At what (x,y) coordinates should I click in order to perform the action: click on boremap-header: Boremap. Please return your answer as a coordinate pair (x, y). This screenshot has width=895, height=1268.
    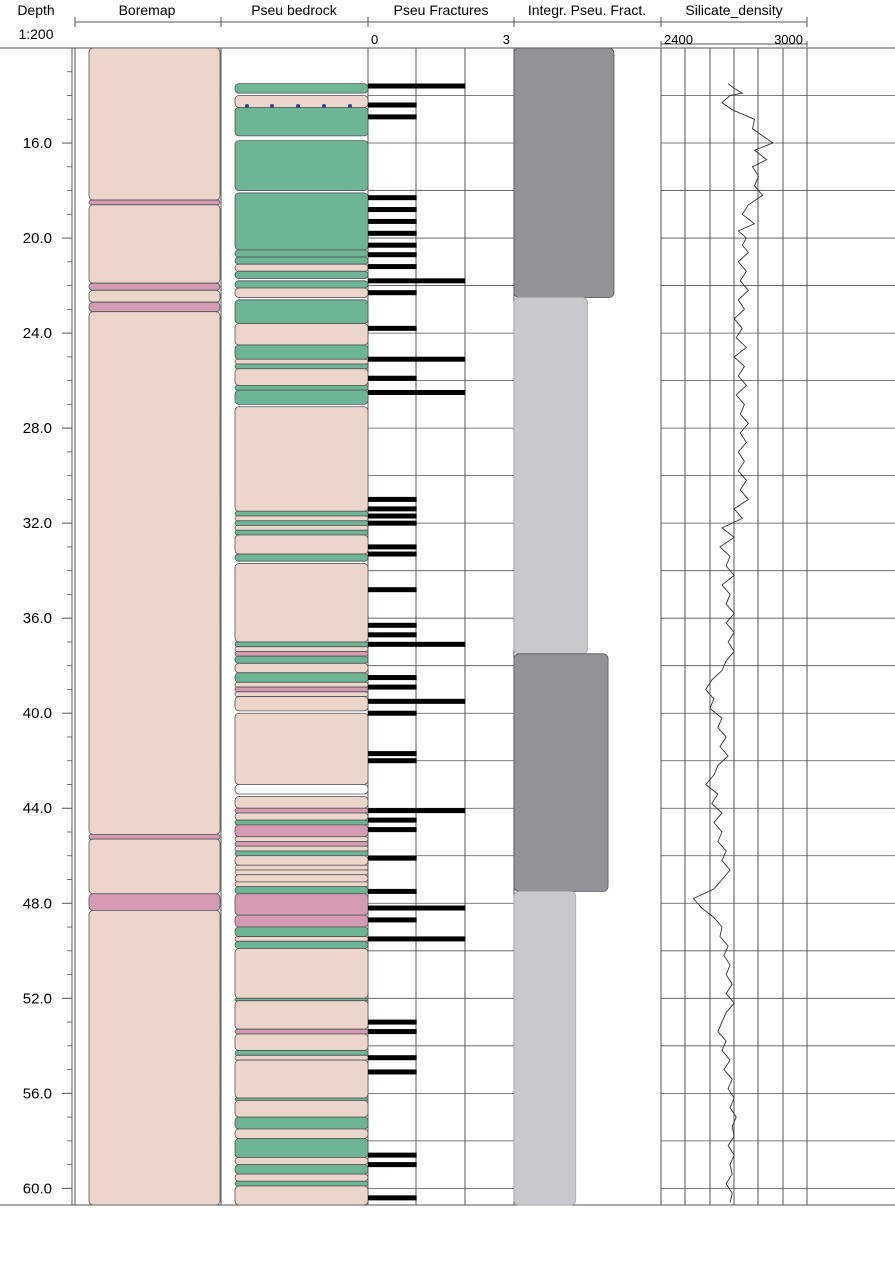
    Looking at the image, I should click on (147, 10).